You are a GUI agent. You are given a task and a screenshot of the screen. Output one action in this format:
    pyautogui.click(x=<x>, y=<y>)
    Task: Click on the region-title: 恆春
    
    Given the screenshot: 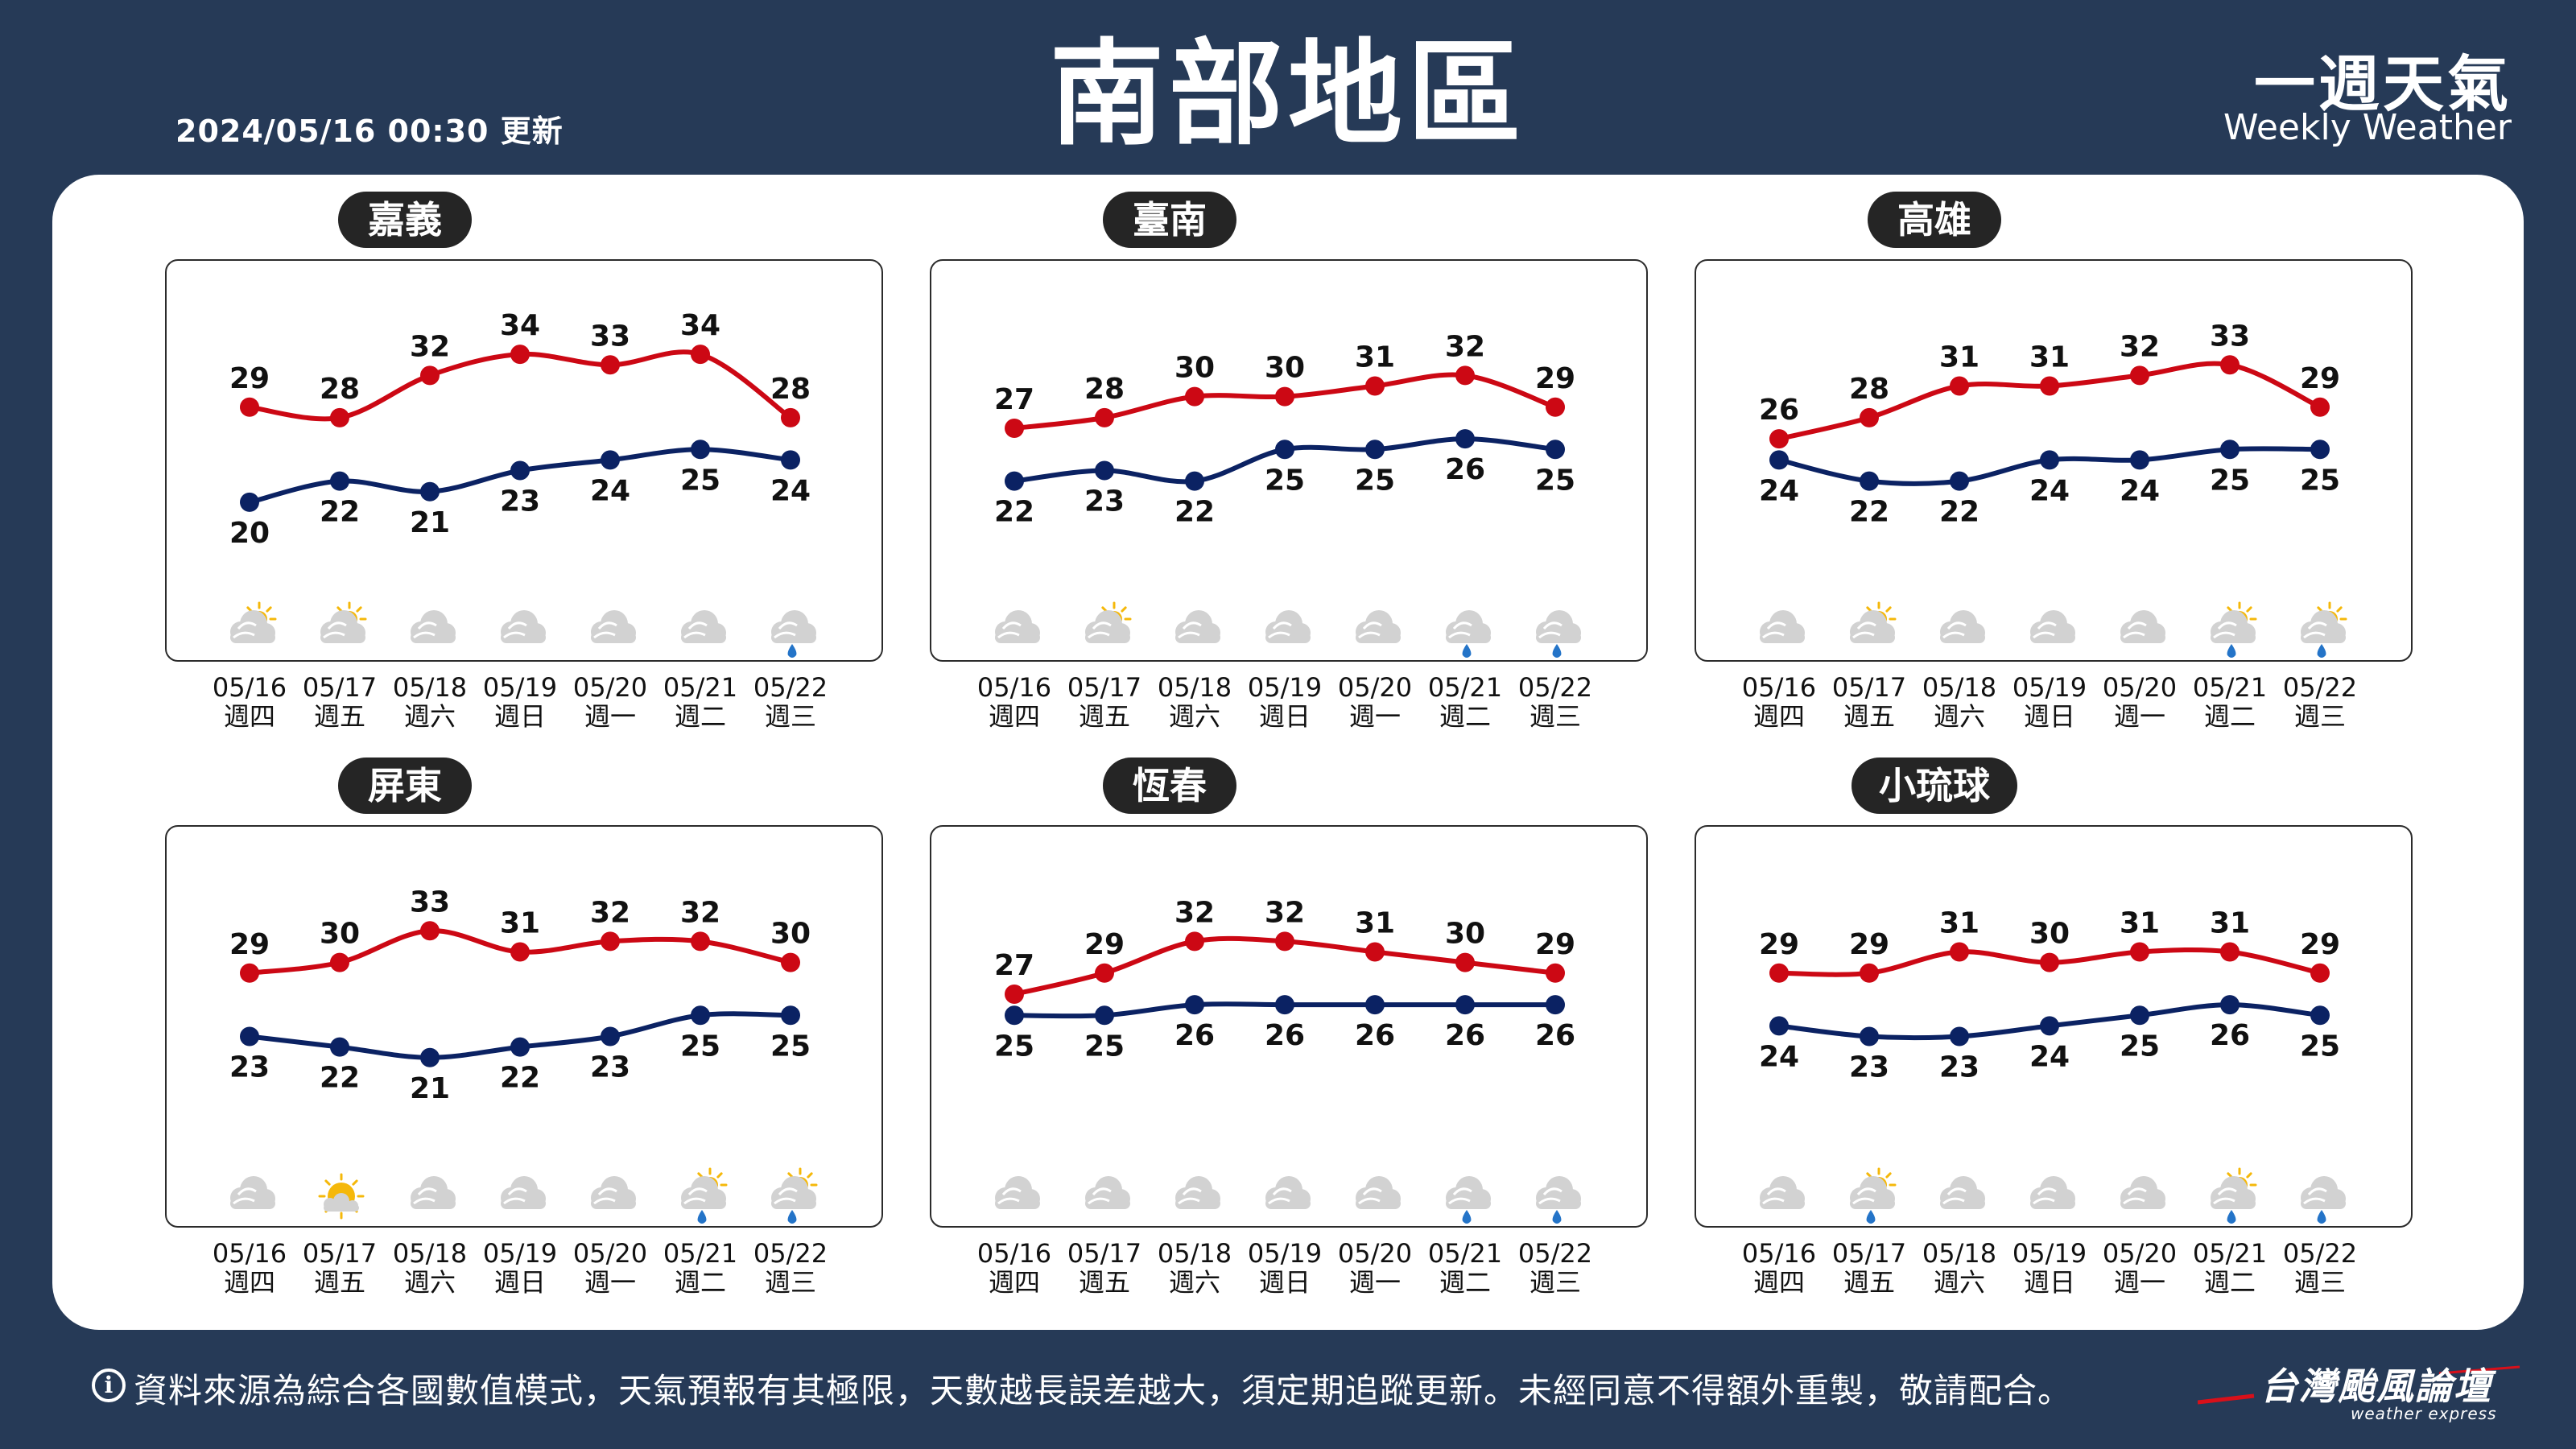 What is the action you would take?
    pyautogui.click(x=1169, y=786)
    